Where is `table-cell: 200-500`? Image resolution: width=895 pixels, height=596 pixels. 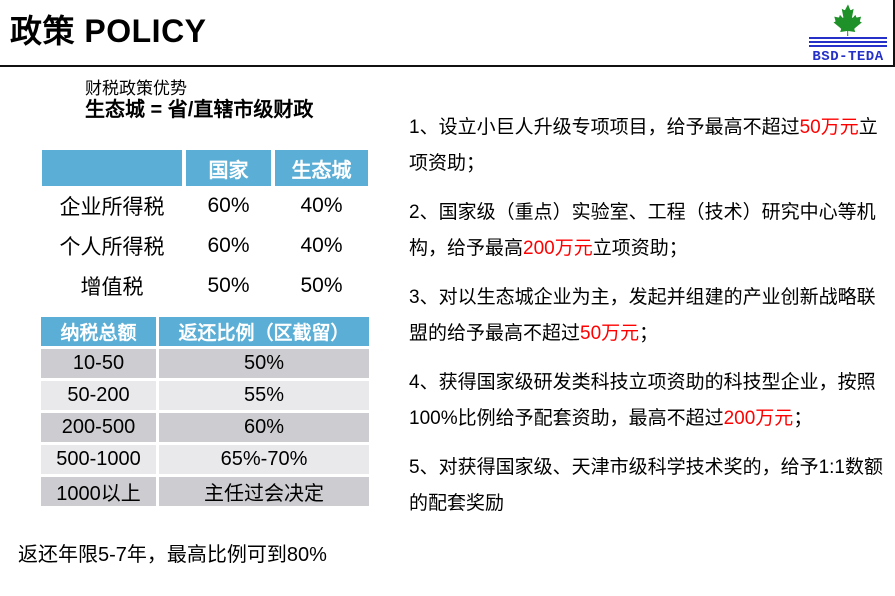 table-cell: 200-500 is located at coordinates (98, 427).